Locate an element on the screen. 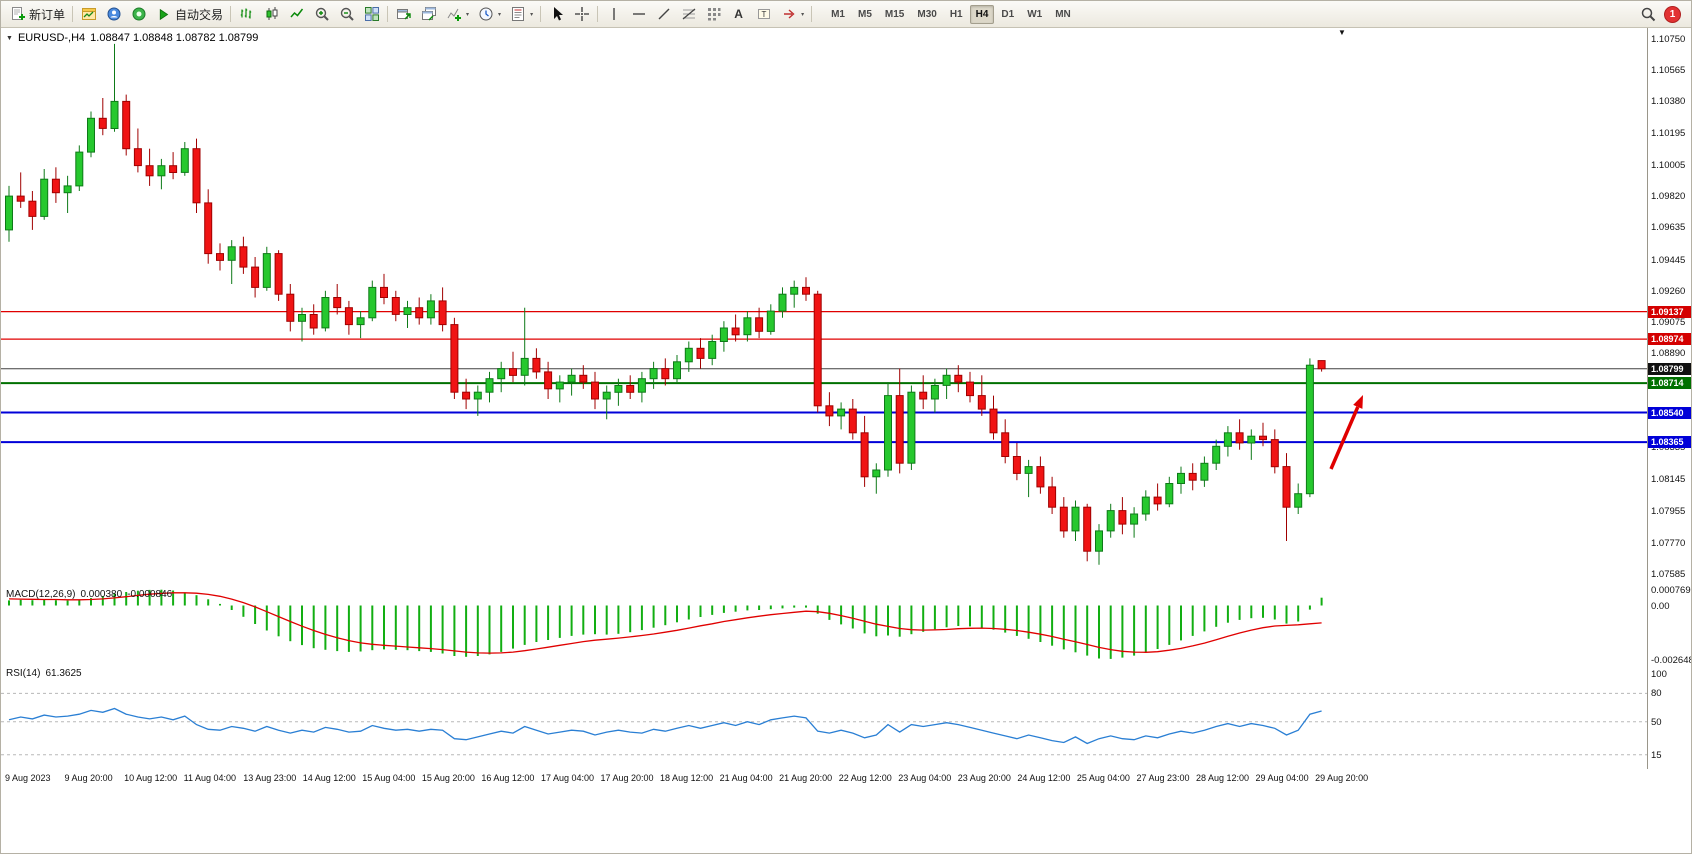 The width and height of the screenshot is (1692, 854). arrows-tool-button: ▾ is located at coordinates (792, 14).